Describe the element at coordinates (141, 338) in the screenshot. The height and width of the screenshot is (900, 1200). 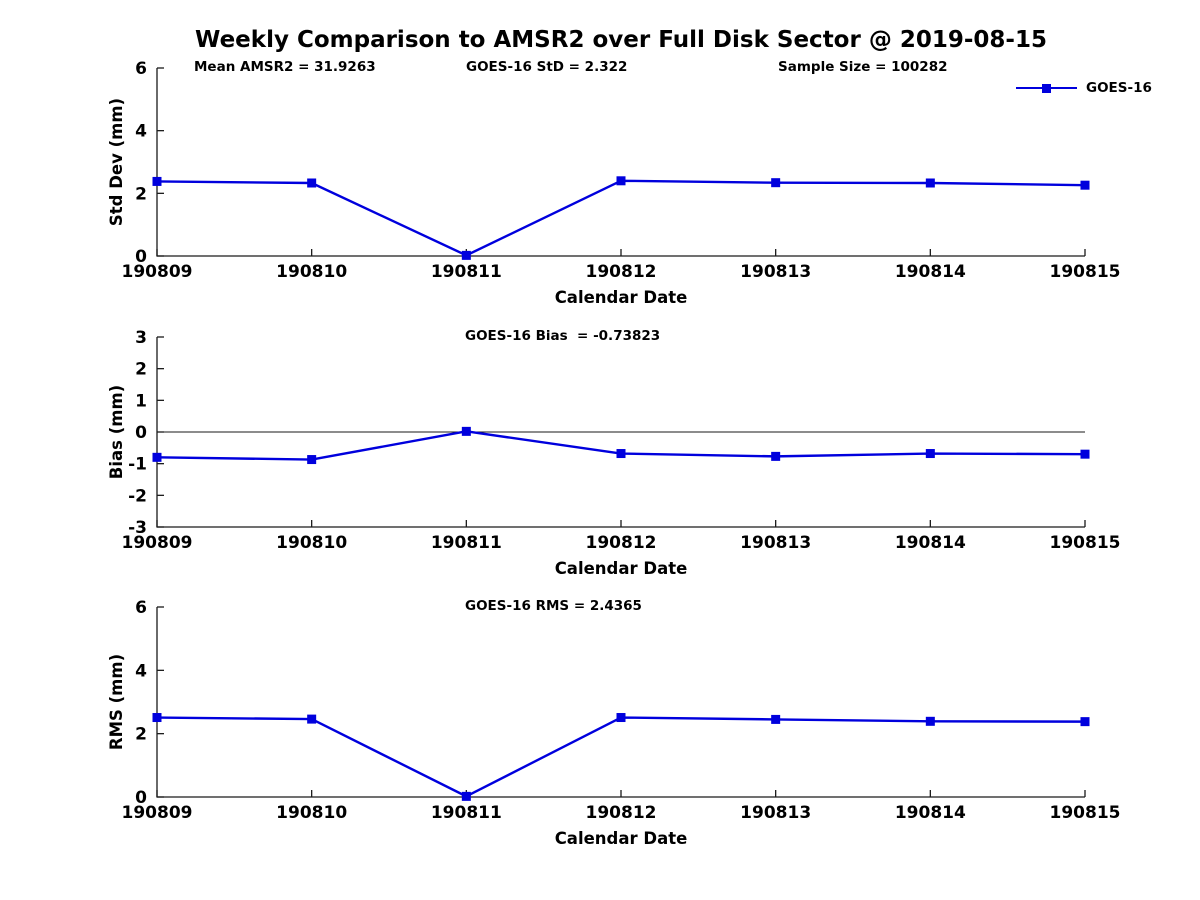
I see `y-tick-label: 3` at that location.